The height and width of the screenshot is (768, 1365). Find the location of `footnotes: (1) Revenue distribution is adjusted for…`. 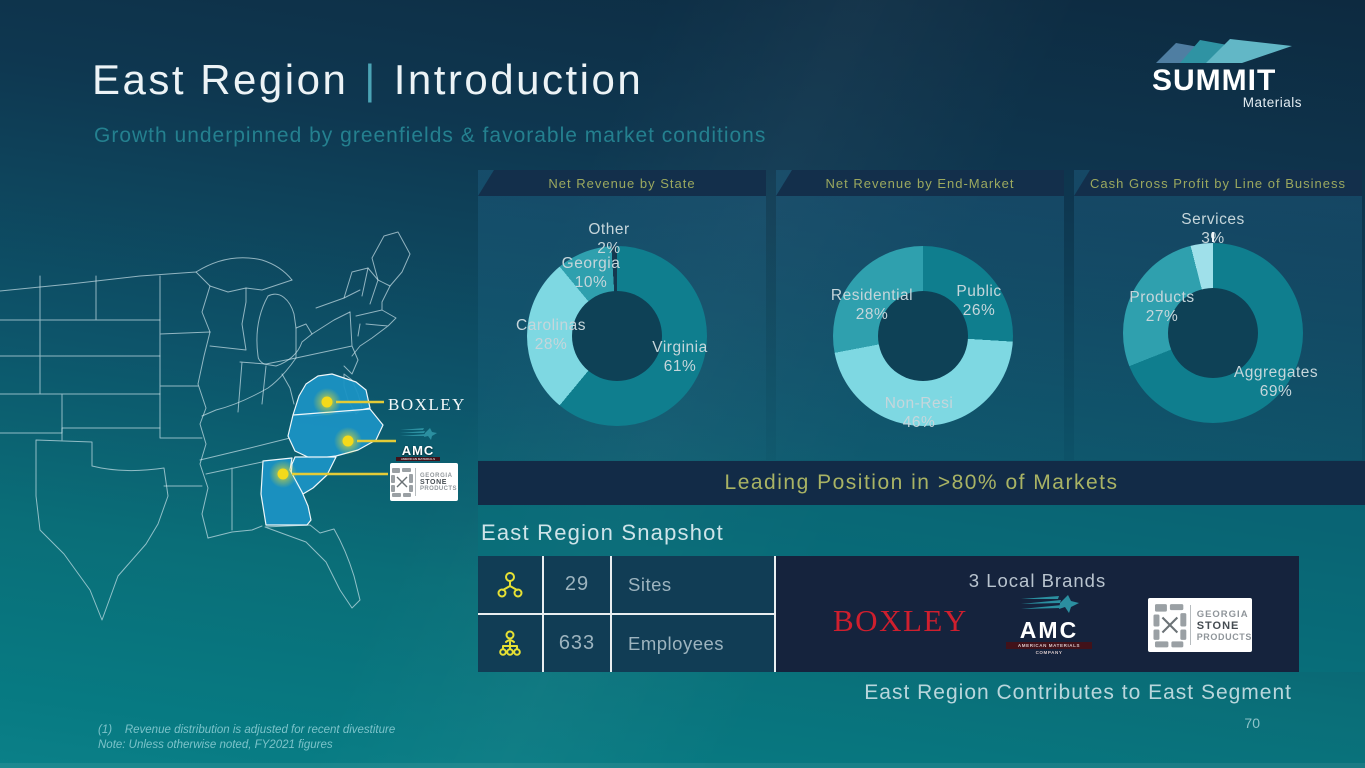

footnotes: (1) Revenue distribution is adjusted for… is located at coordinates (246, 738).